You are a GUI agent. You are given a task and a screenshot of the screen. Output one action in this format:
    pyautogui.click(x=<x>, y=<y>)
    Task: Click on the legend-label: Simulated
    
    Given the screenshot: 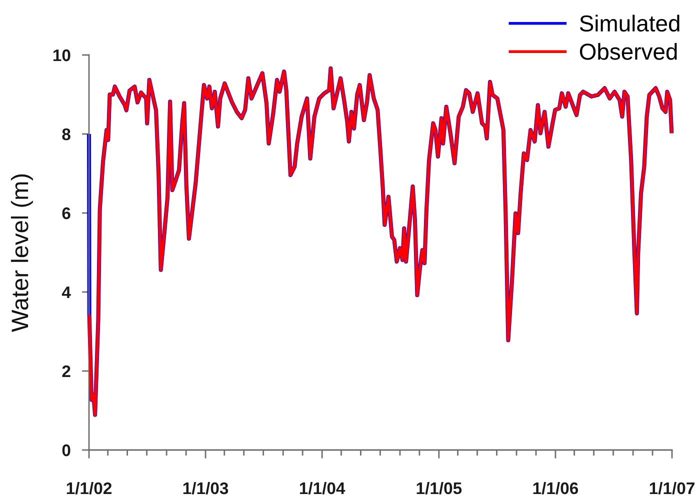 What is the action you would take?
    pyautogui.click(x=630, y=23)
    